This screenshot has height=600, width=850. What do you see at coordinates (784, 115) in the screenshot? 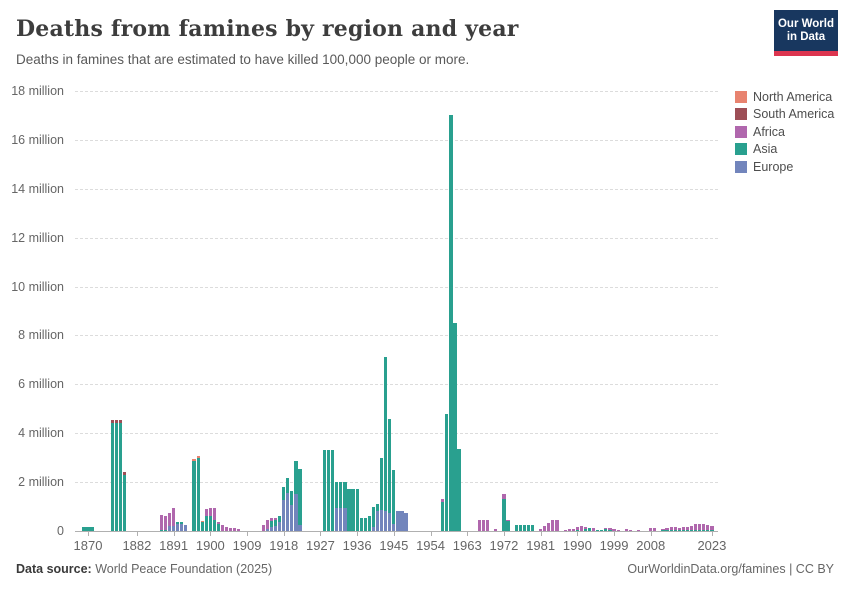
I see `legend-item: South America` at bounding box center [784, 115].